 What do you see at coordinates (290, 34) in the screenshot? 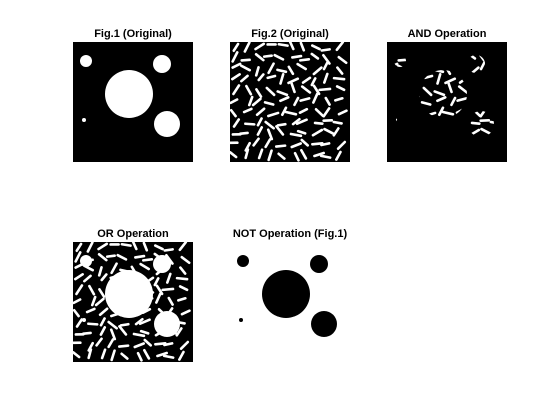
I see `panel-title-fig2: Fig.2 (Original)` at bounding box center [290, 34].